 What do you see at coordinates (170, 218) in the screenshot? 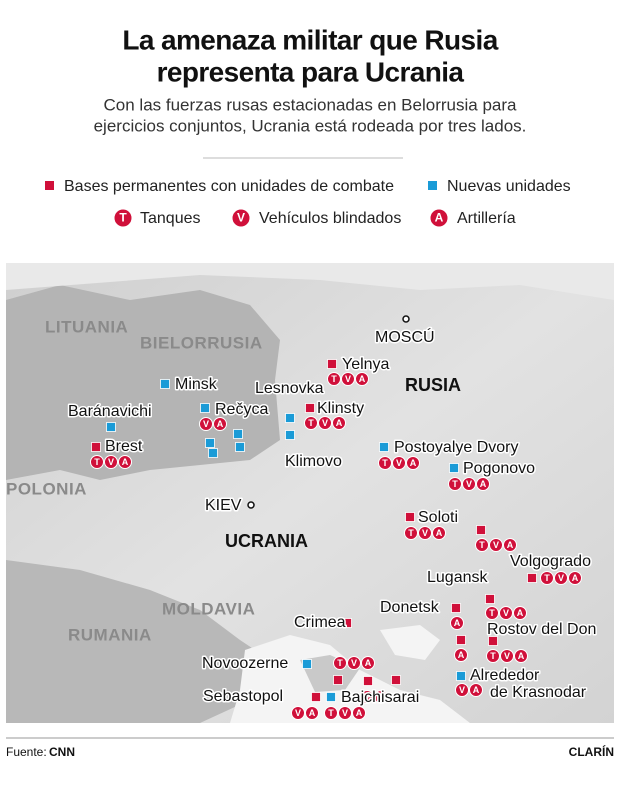
I see `legend-label: Tanques` at bounding box center [170, 218].